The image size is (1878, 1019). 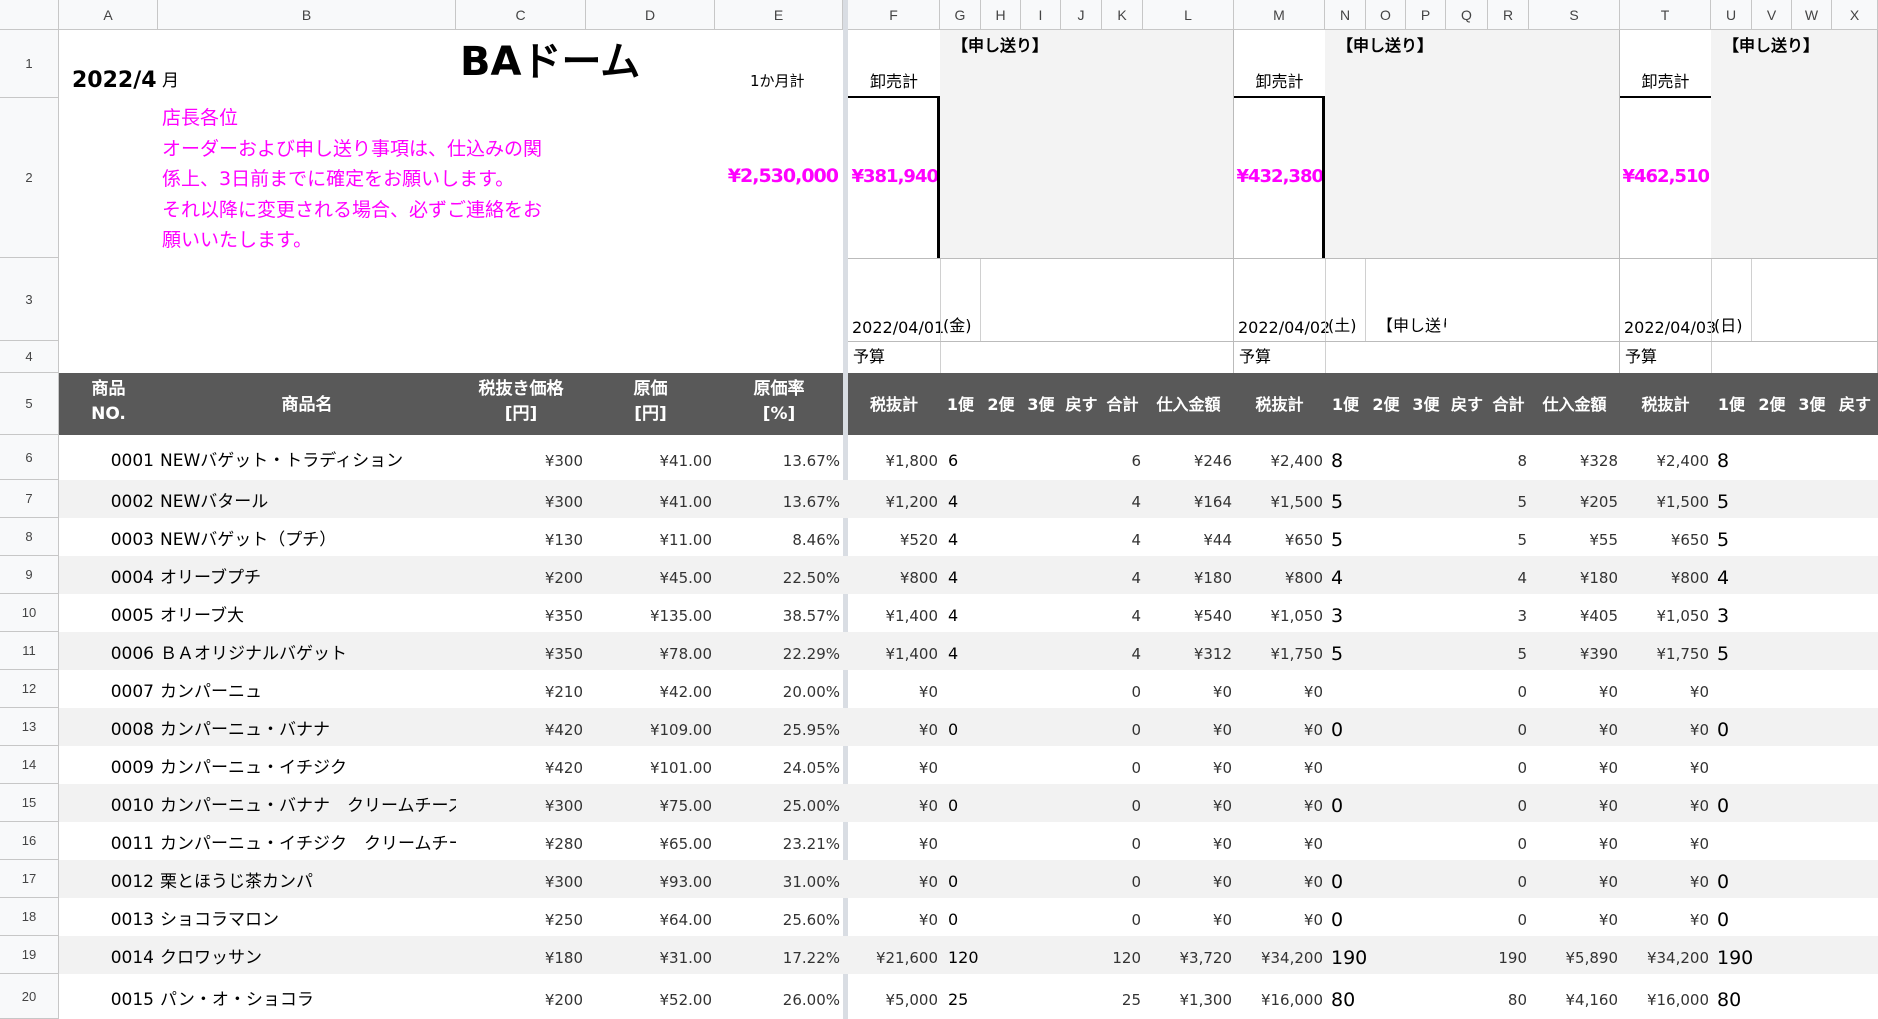 What do you see at coordinates (1337, 806) in the screenshot?
I see `day2-delivery-1: 0` at bounding box center [1337, 806].